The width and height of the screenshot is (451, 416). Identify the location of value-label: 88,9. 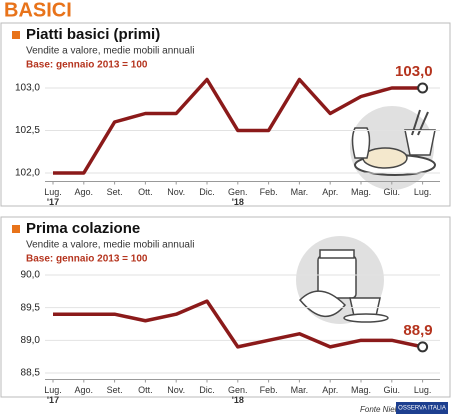
(417, 330).